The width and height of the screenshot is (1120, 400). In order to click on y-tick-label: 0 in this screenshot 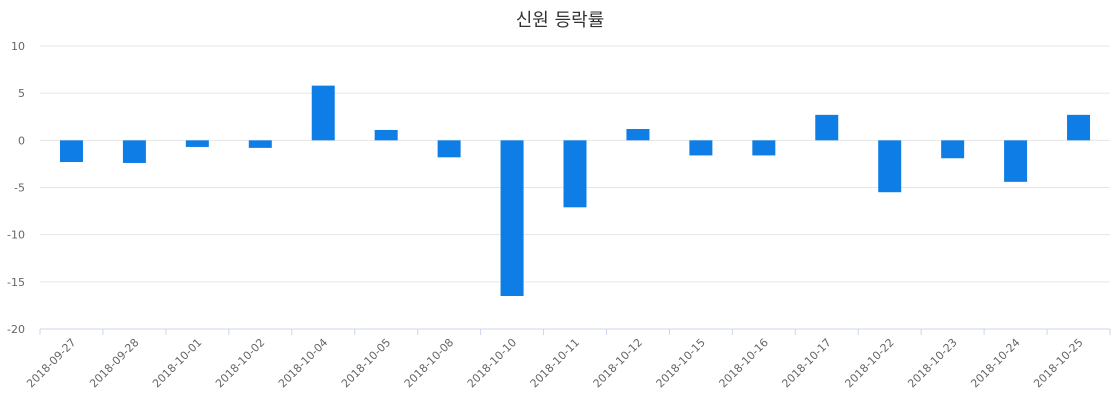, I will do `click(21, 140)`.